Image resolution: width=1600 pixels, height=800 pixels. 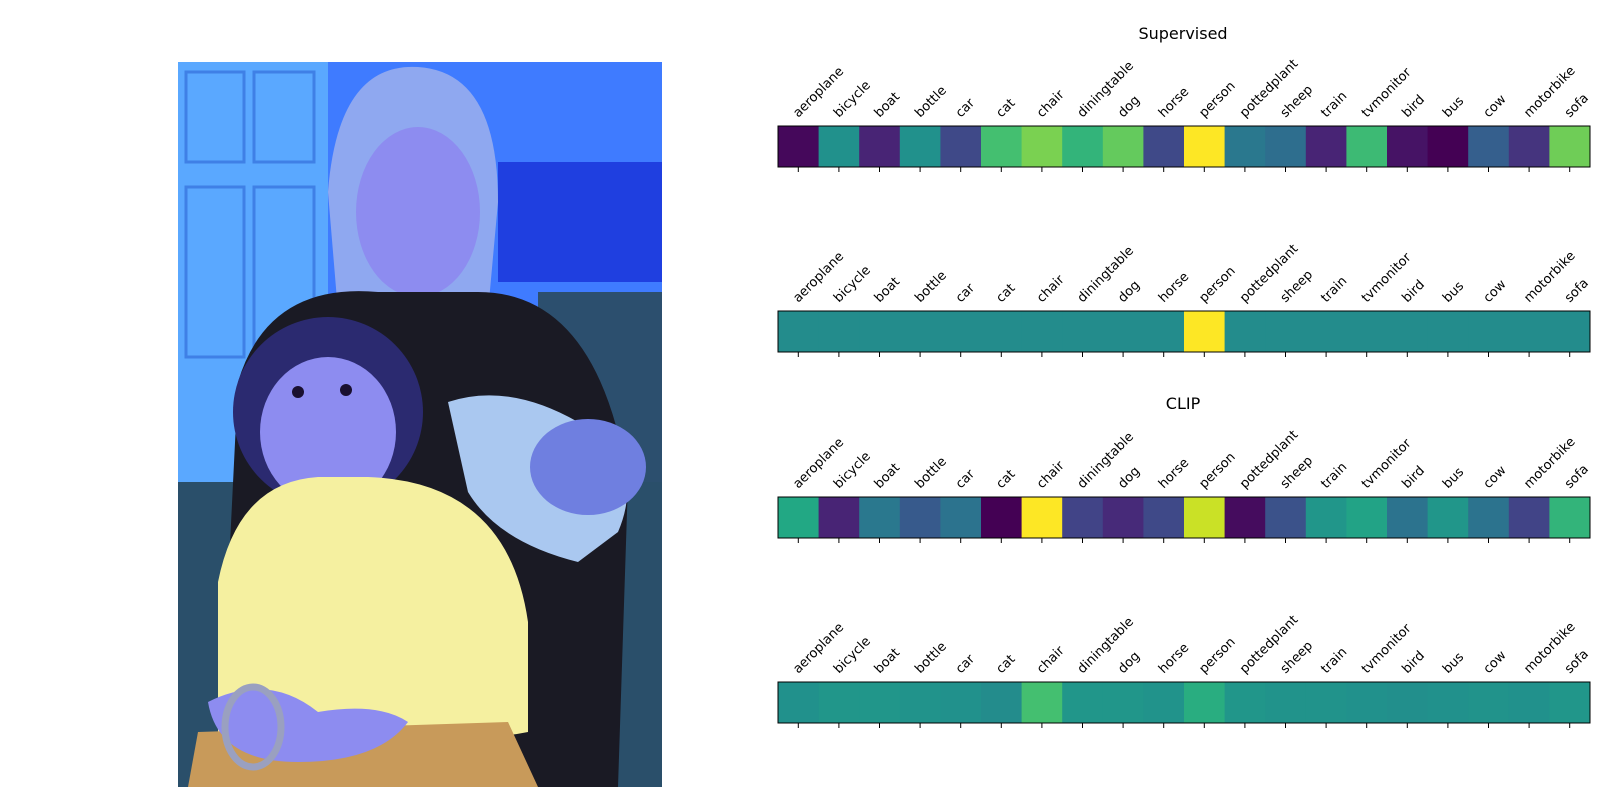 What do you see at coordinates (298, 392) in the screenshot?
I see `photo-child-eye-left` at bounding box center [298, 392].